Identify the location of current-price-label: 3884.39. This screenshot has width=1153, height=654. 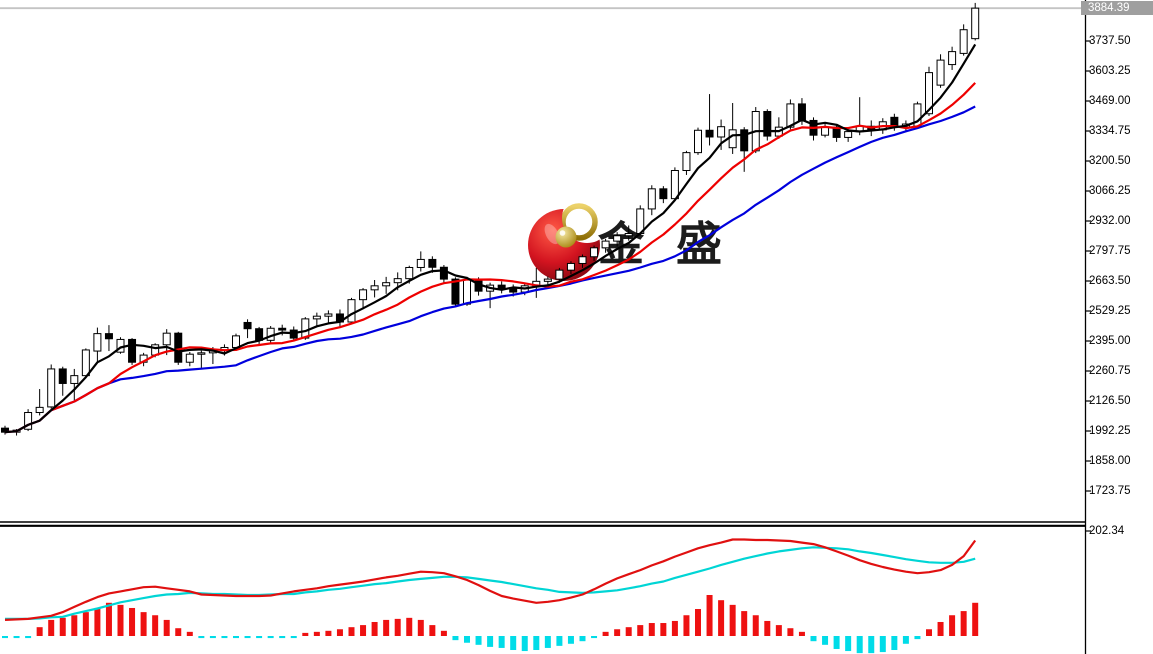
(1109, 8).